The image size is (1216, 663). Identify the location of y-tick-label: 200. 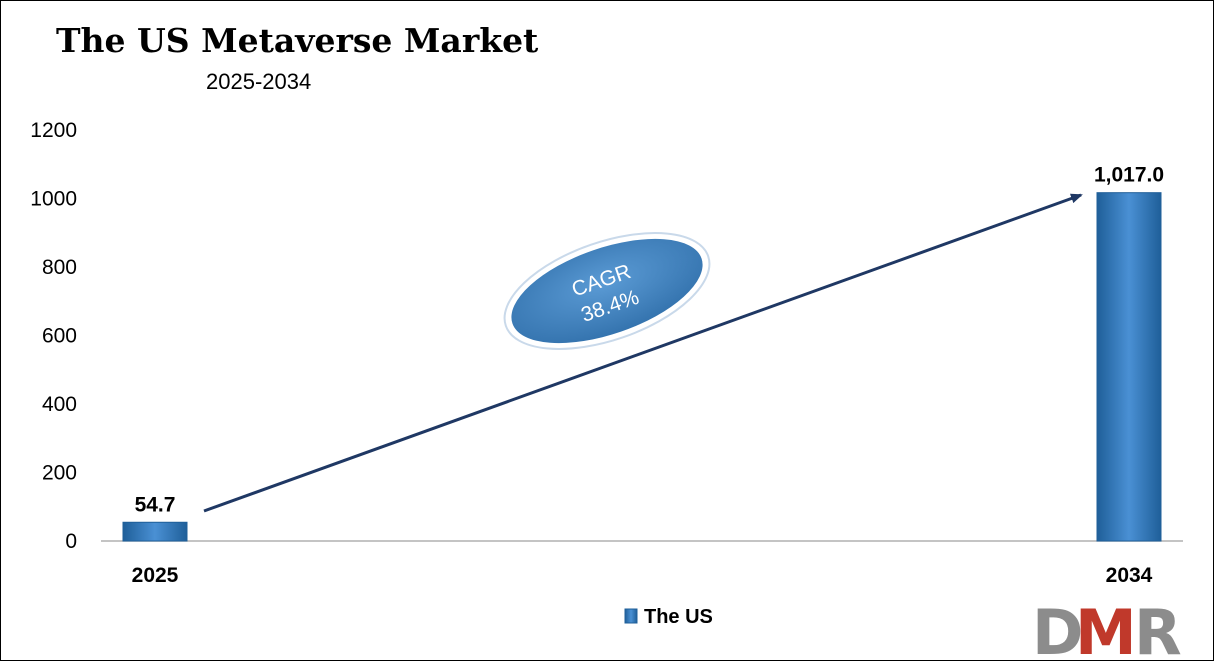
(59, 473).